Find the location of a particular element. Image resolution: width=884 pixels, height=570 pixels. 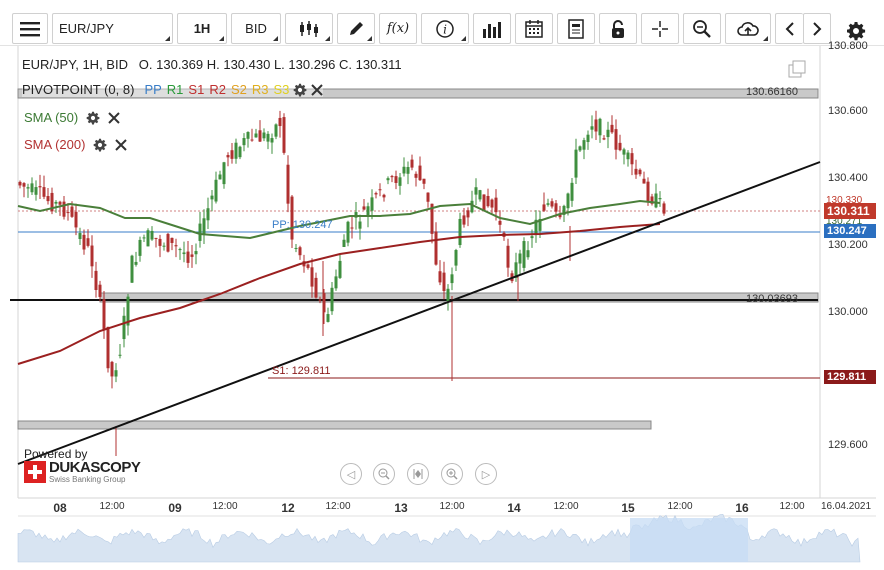

sma50-gear-icon is located at coordinates (93, 118).